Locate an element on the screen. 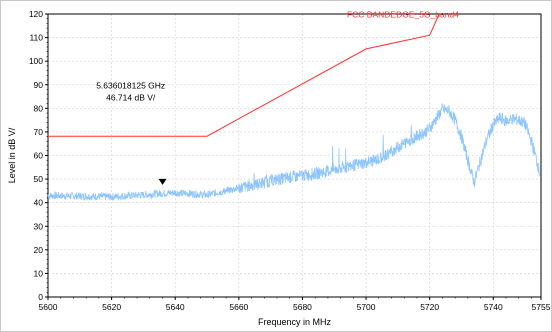 The width and height of the screenshot is (552, 332). x-tick-label: 5680 is located at coordinates (302, 307).